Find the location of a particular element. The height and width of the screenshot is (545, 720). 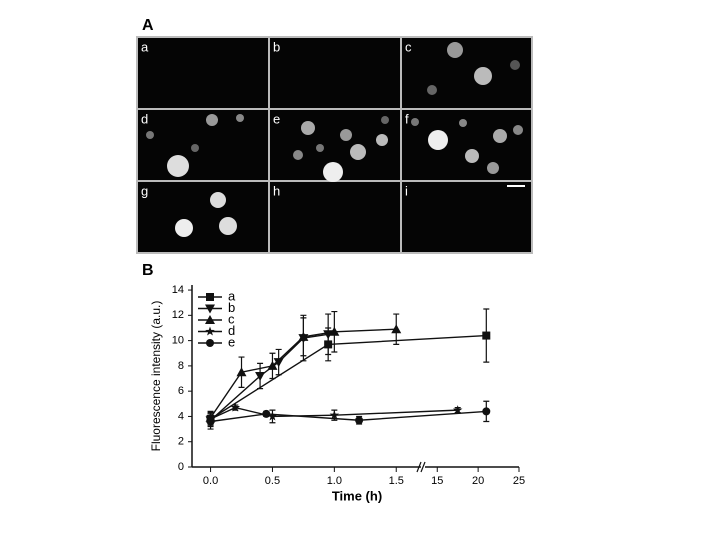

y-tick-label: 0 is located at coordinates (181, 467).